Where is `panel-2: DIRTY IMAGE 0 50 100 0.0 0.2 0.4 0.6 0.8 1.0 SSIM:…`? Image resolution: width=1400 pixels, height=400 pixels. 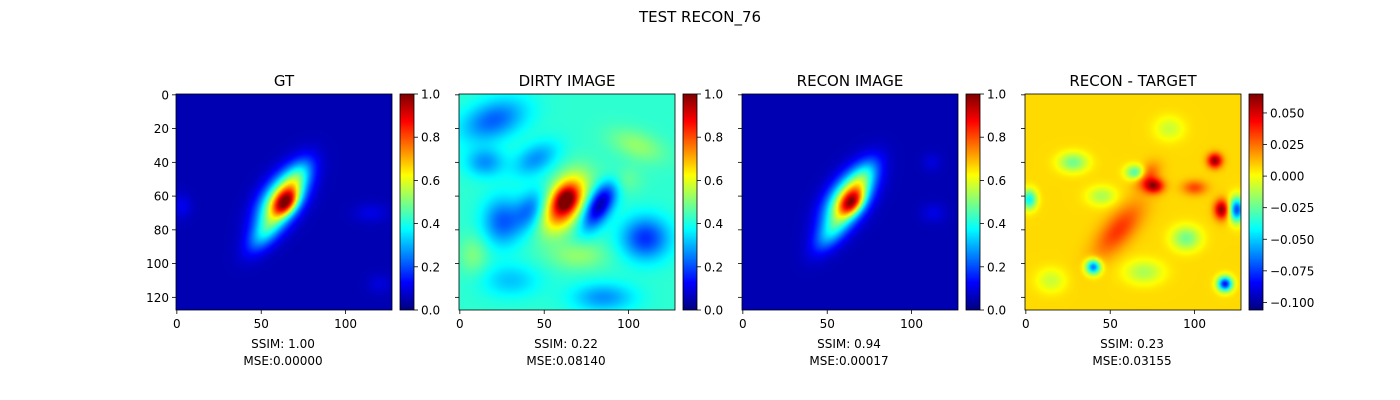
panel-2: DIRTY IMAGE 0 50 100 0.0 0.2 0.4 0.6 0.8 1.0 SSIM:… is located at coordinates (589, 220).